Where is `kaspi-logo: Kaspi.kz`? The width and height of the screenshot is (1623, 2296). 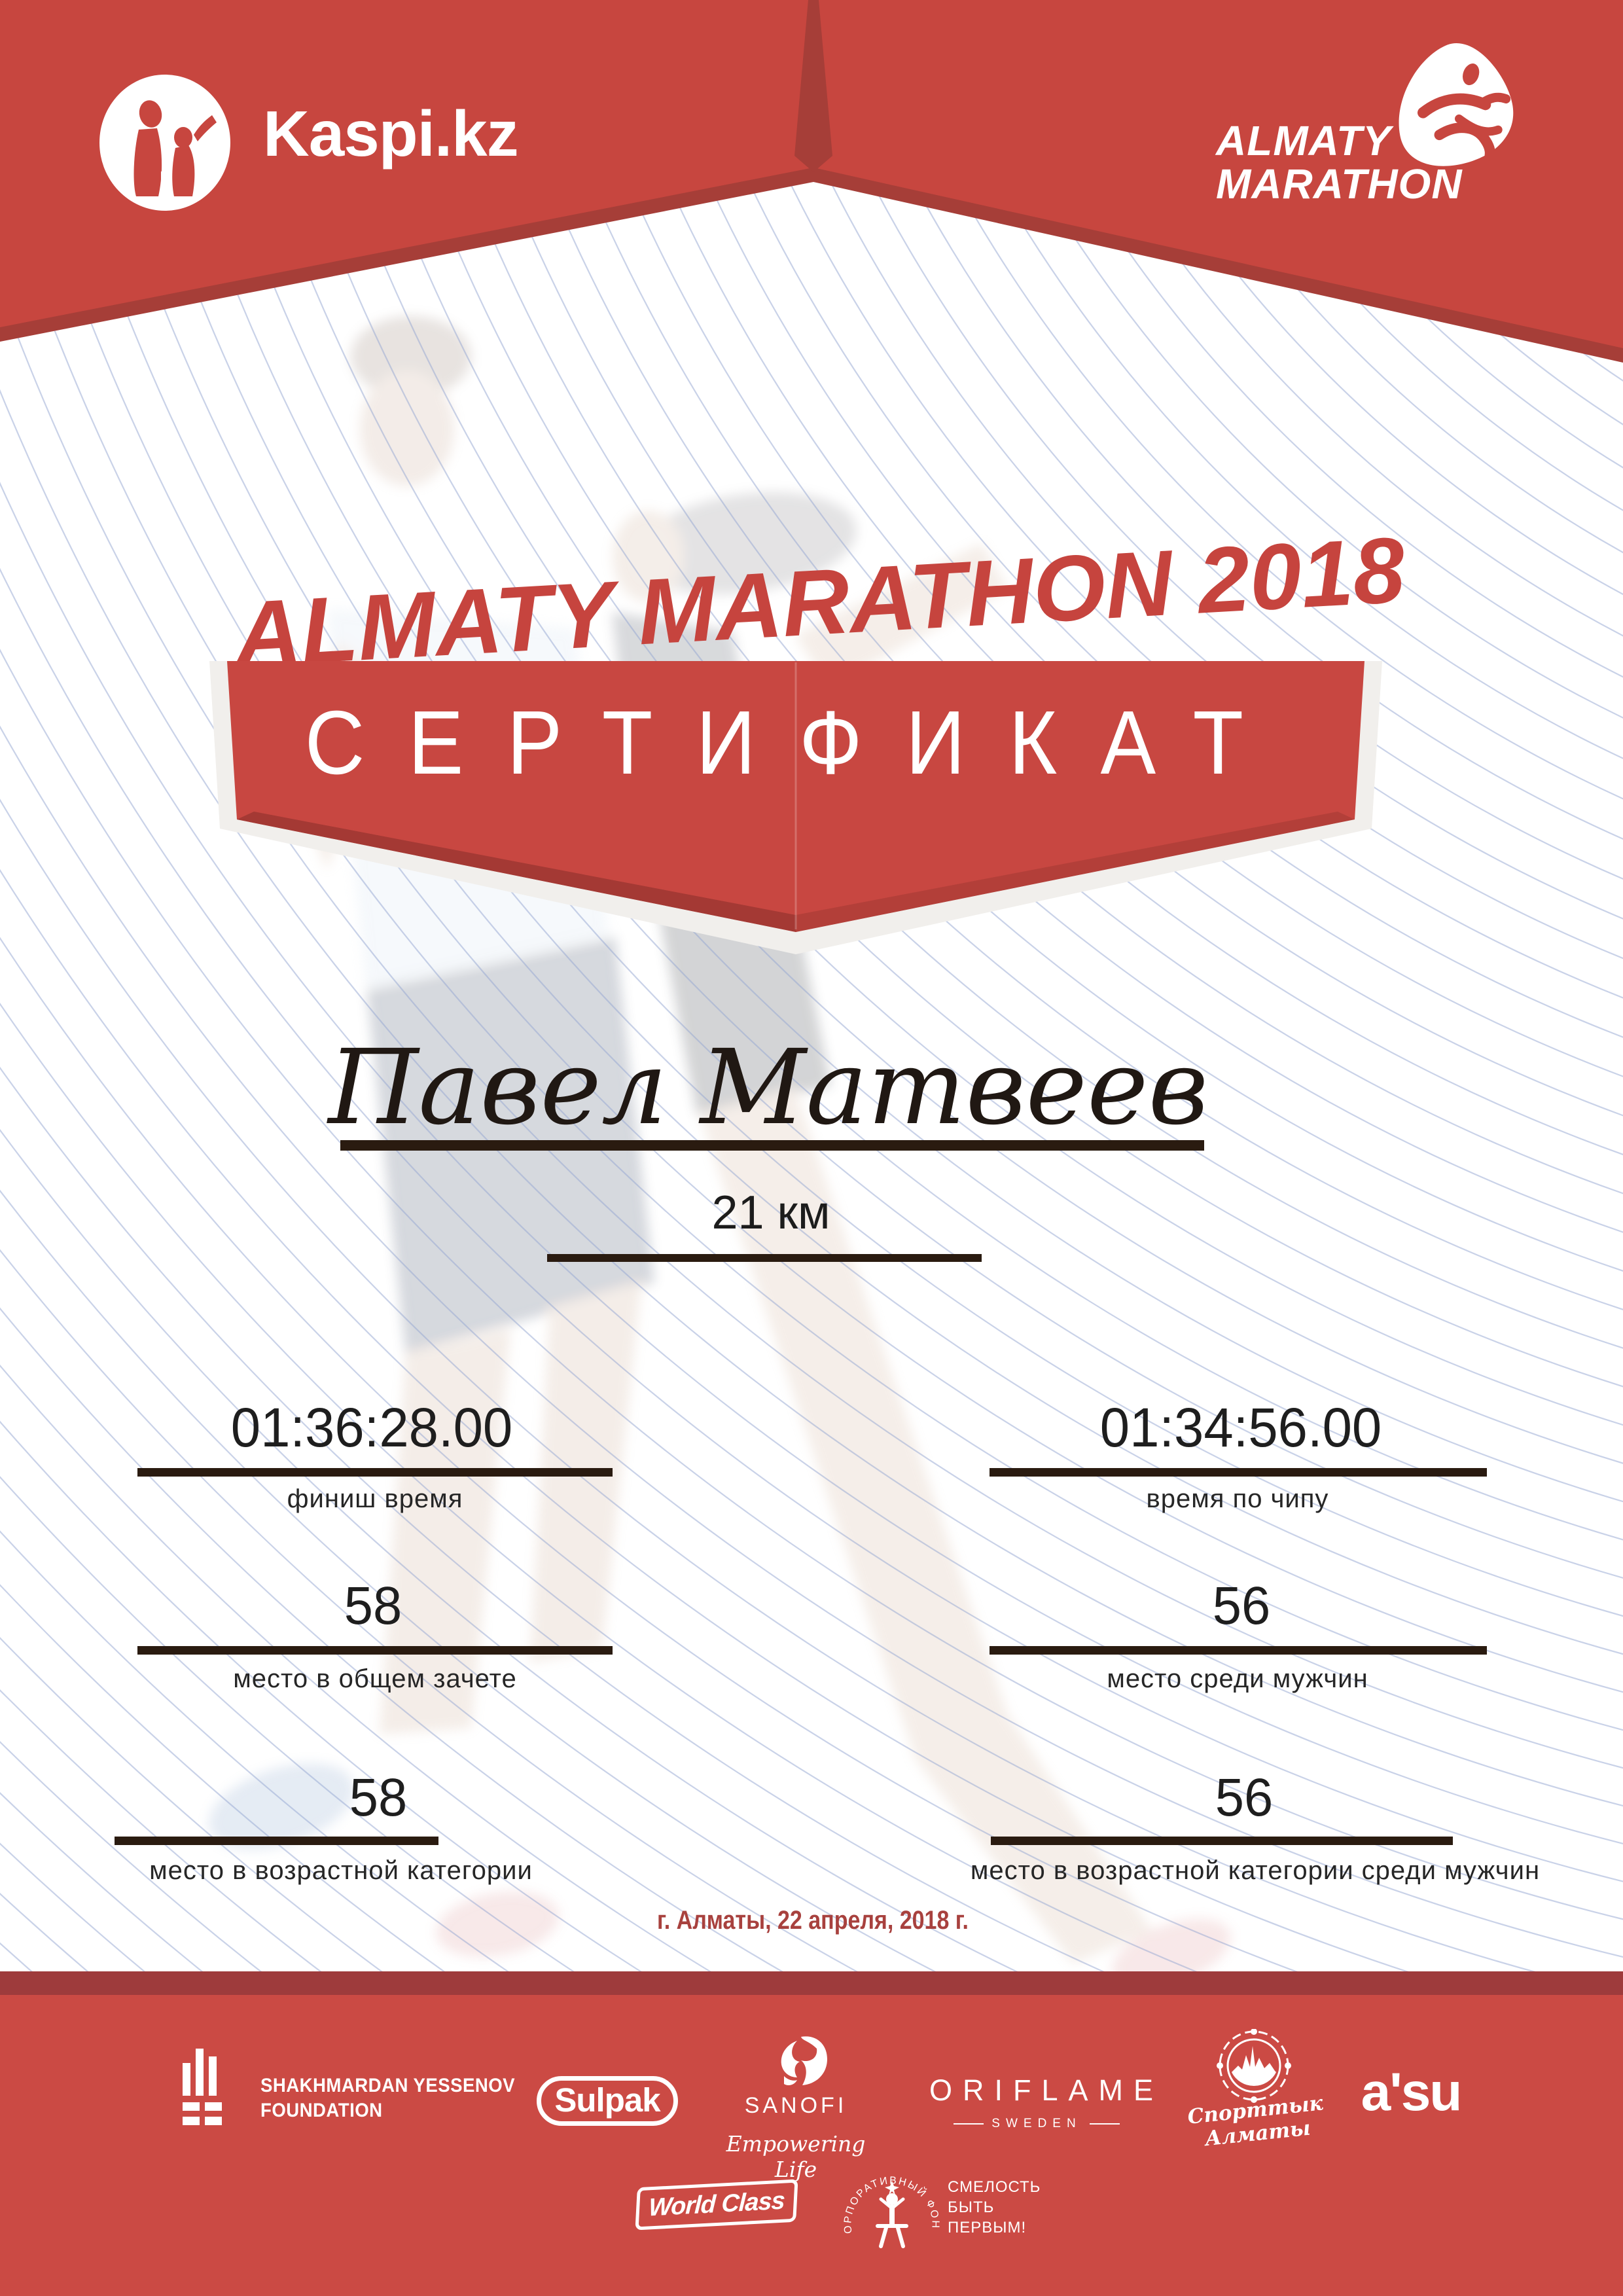
kaspi-logo: Kaspi.kz is located at coordinates (340, 145).